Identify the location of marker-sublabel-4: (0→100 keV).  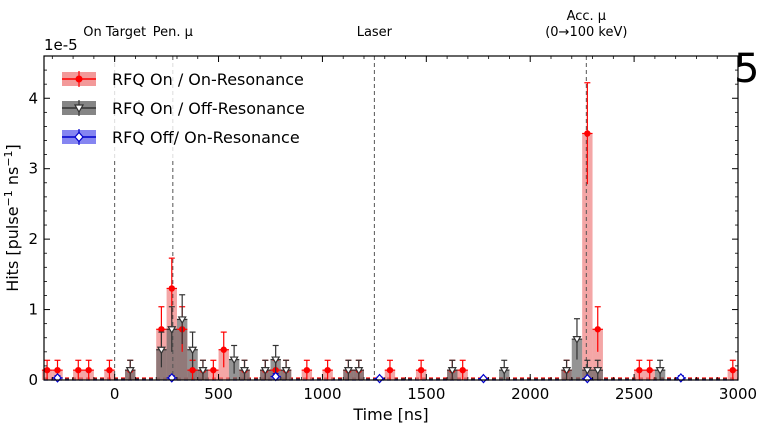
(586, 32).